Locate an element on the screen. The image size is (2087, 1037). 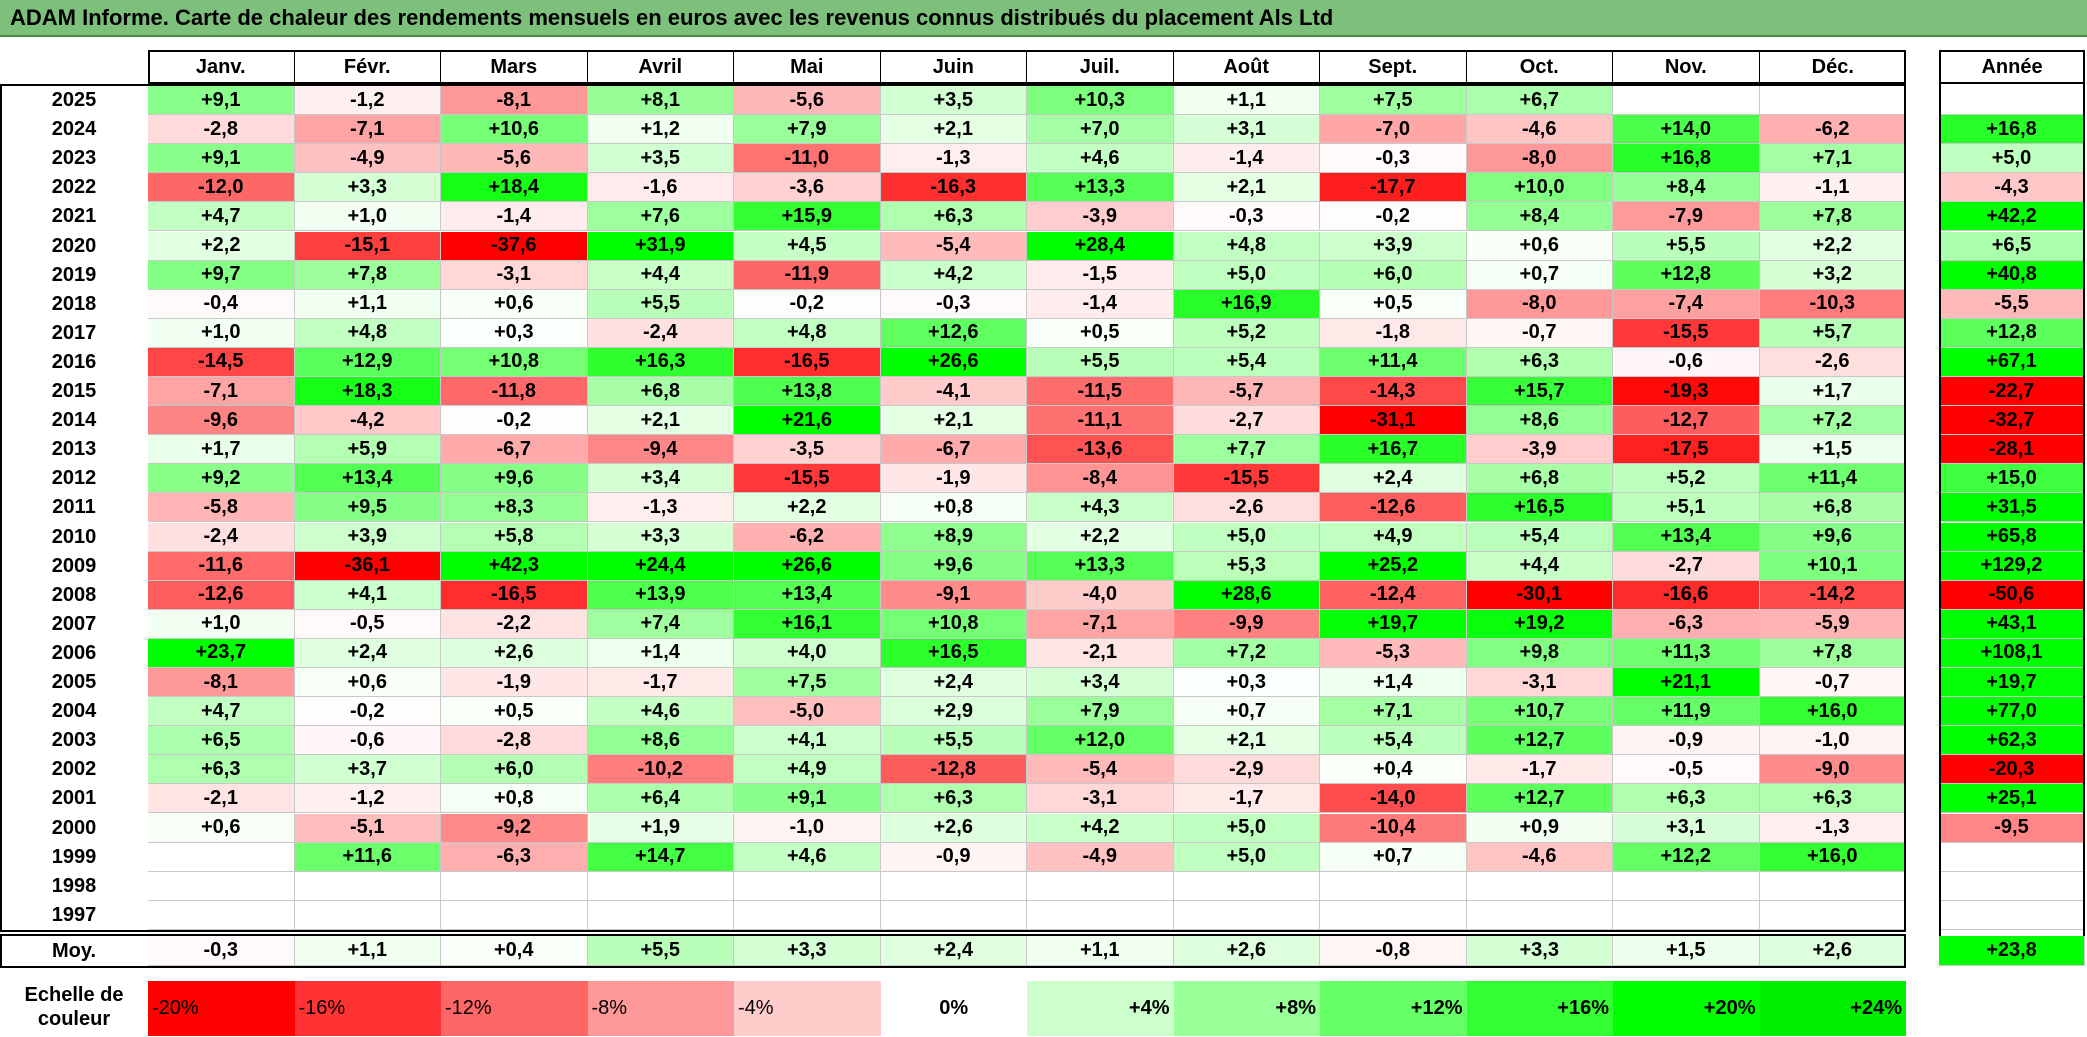
heatmap-cell: +0,7 is located at coordinates (1246, 712).